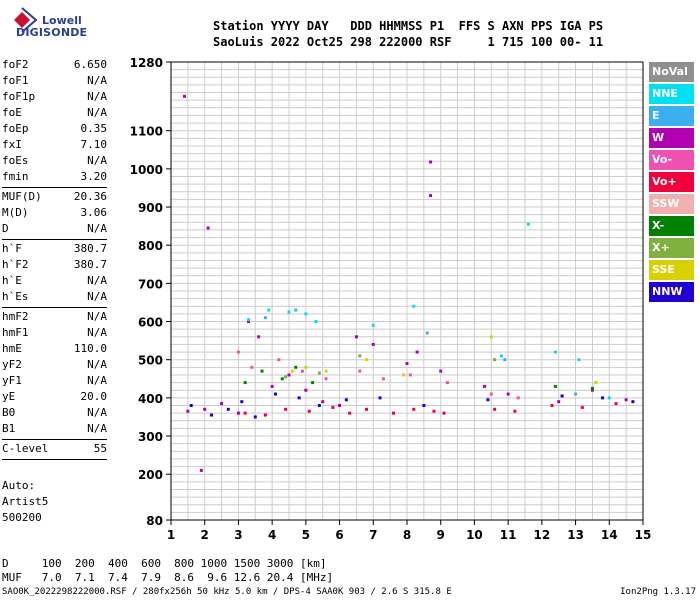 The image size is (700, 600). I want to click on x-tick-label: 1, so click(171, 535).